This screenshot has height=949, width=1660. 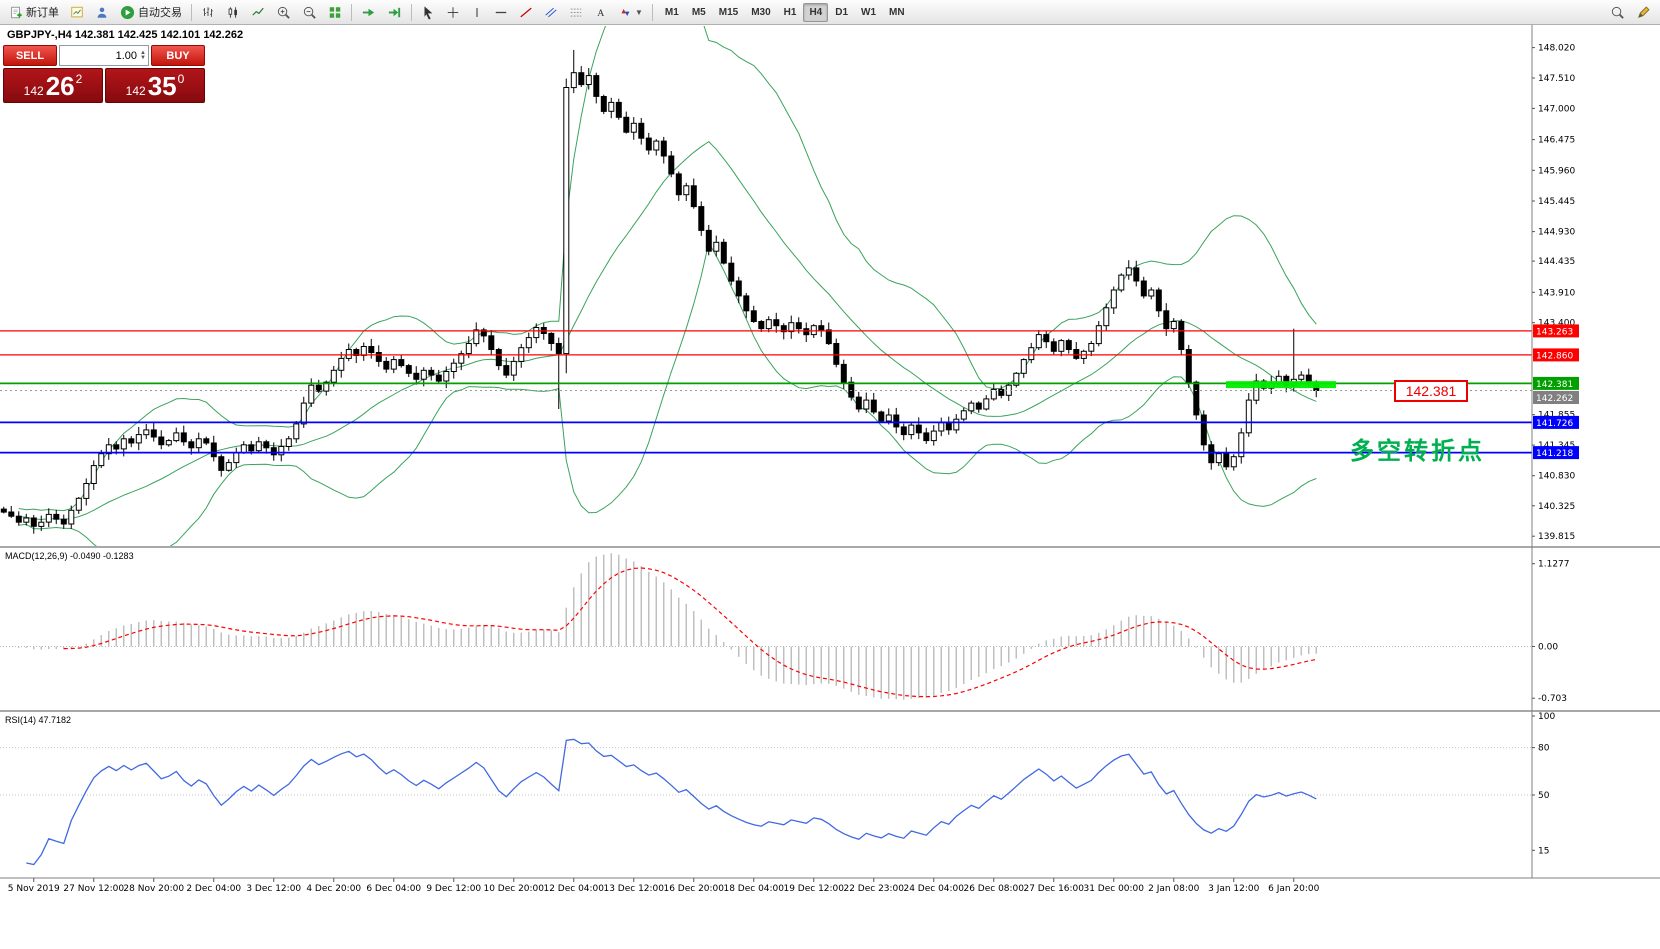 I want to click on vertical-line-tool-button, so click(x=477, y=12).